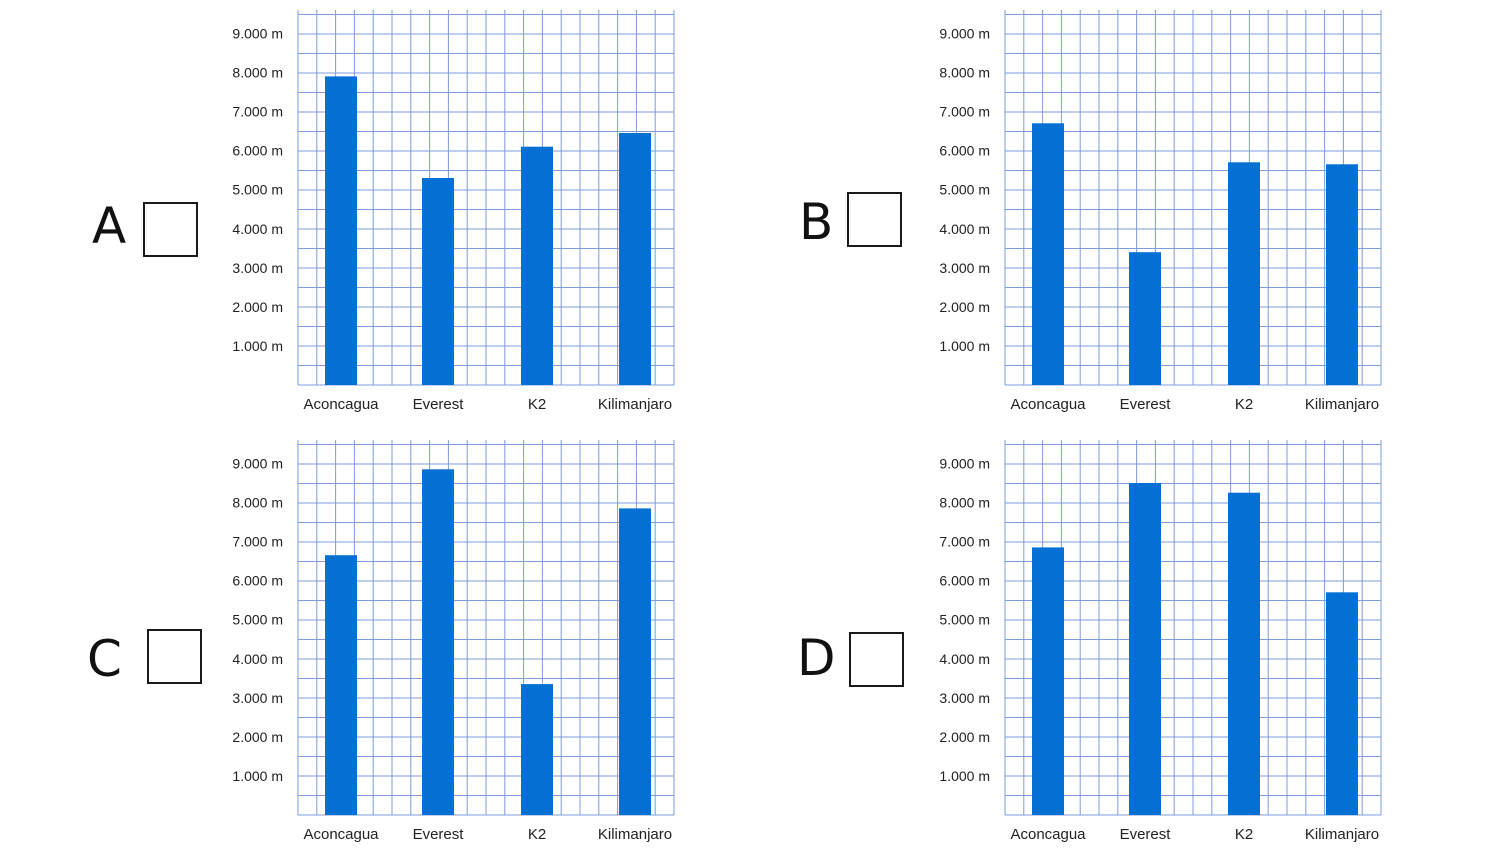  What do you see at coordinates (257, 151) in the screenshot?
I see `chart-a-ytick-label: 6.000 m` at bounding box center [257, 151].